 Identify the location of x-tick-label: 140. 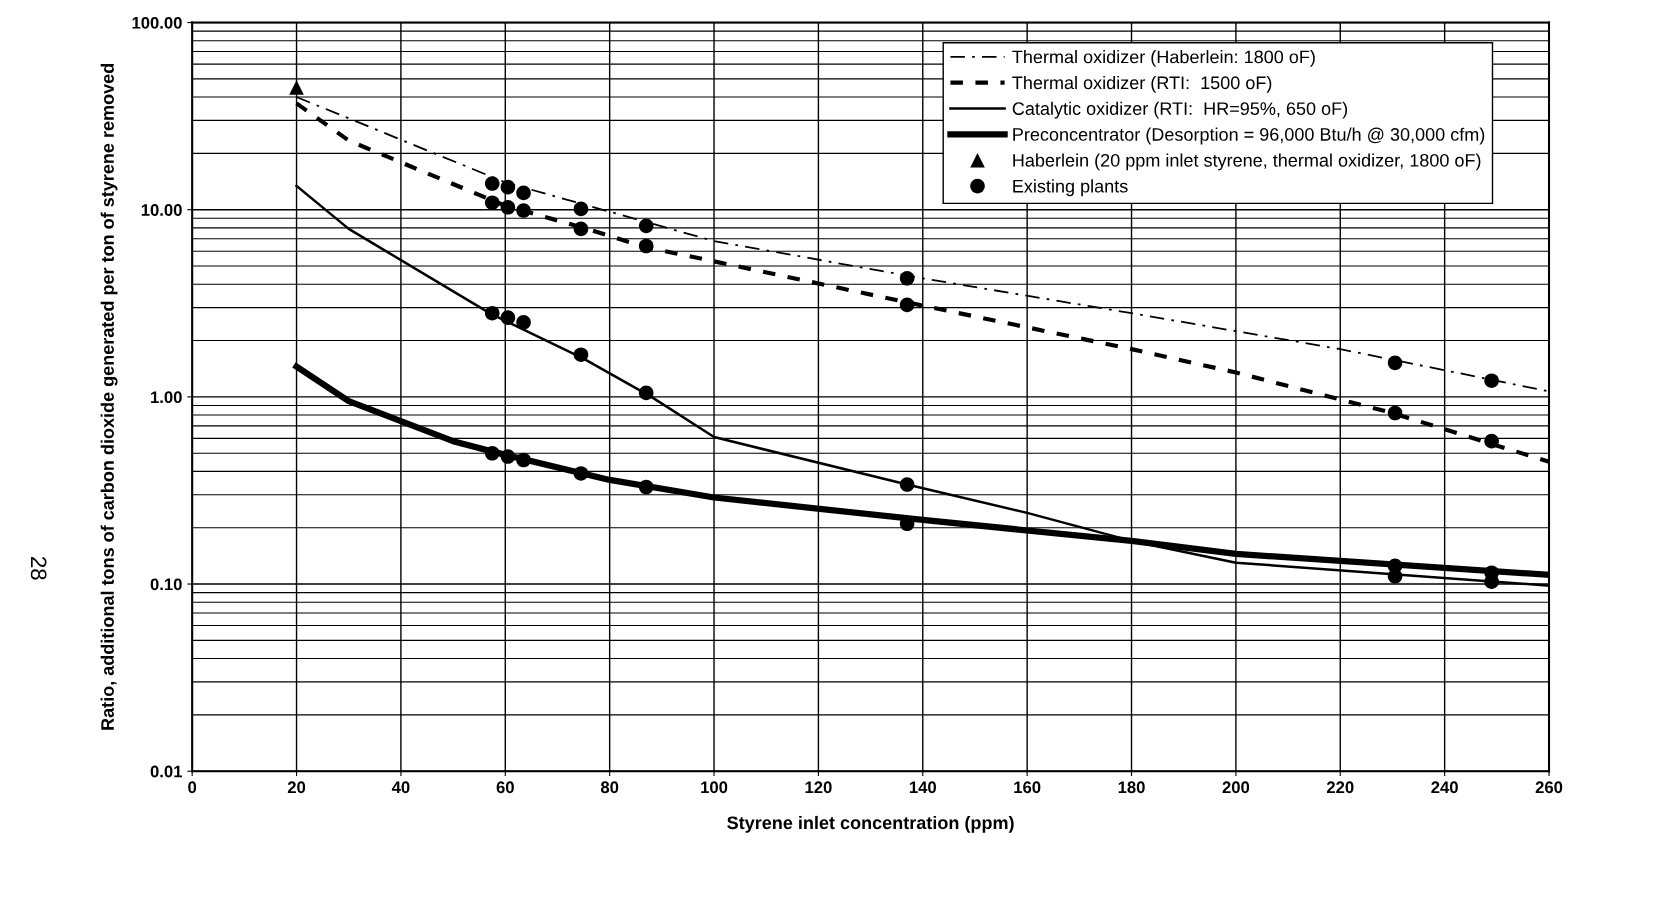
(922, 787).